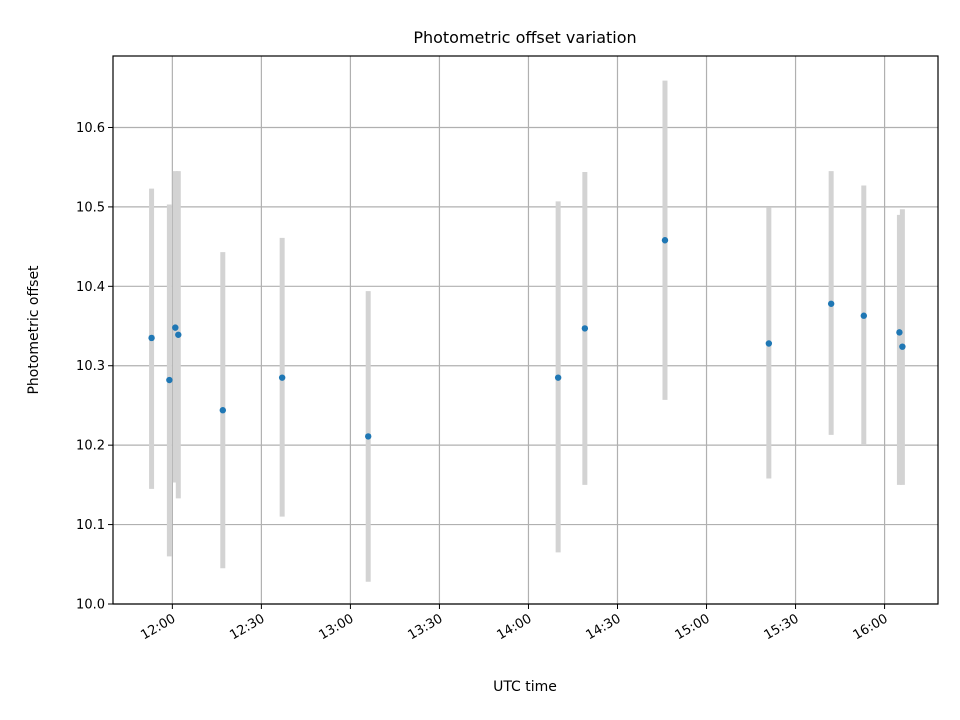 The height and width of the screenshot is (720, 960). Describe the element at coordinates (524, 37) in the screenshot. I see `chart-title: Photometric offset variation` at that location.